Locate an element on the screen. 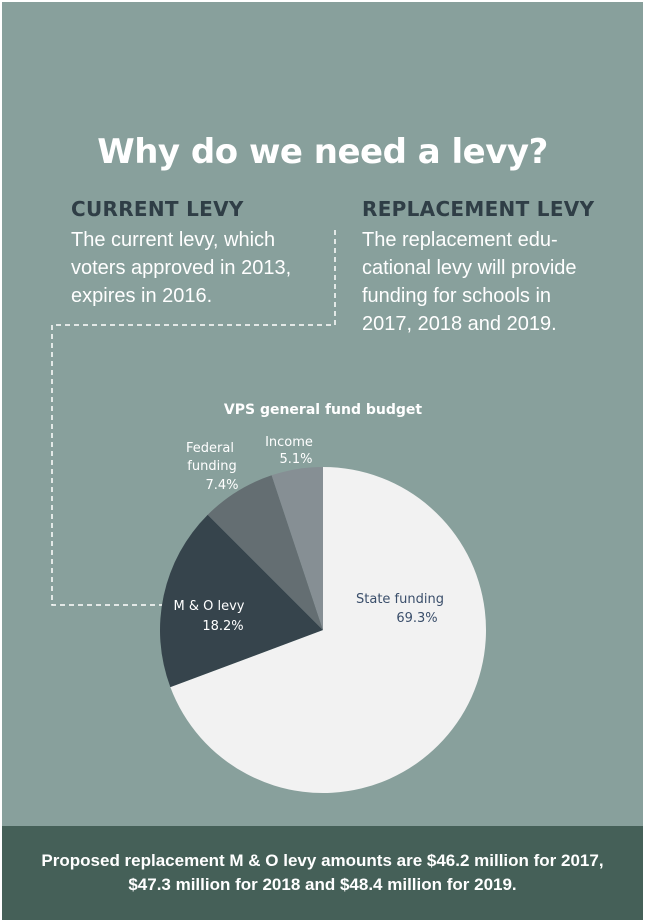  slice-label-federal-funding-line: funding is located at coordinates (211, 466).